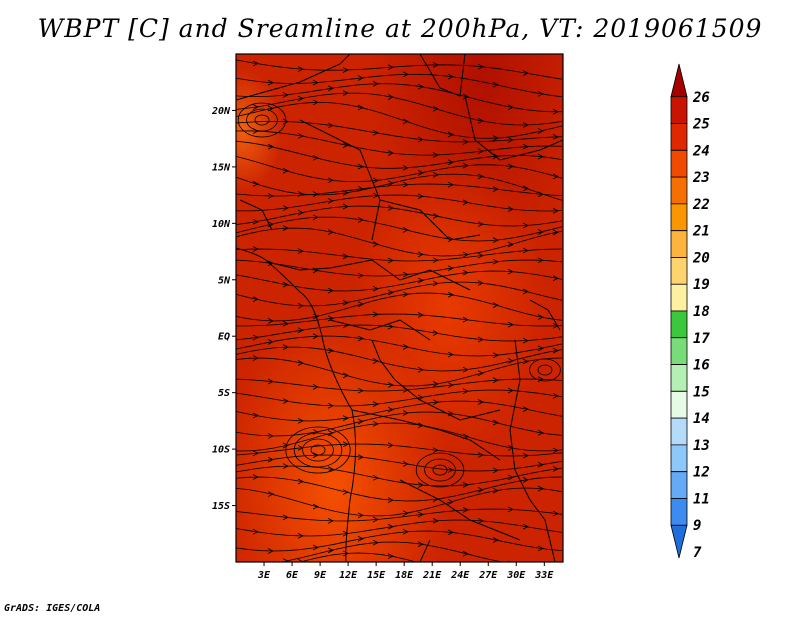 This screenshot has height=618, width=800. I want to click on colorbar-label: 15, so click(701, 392).